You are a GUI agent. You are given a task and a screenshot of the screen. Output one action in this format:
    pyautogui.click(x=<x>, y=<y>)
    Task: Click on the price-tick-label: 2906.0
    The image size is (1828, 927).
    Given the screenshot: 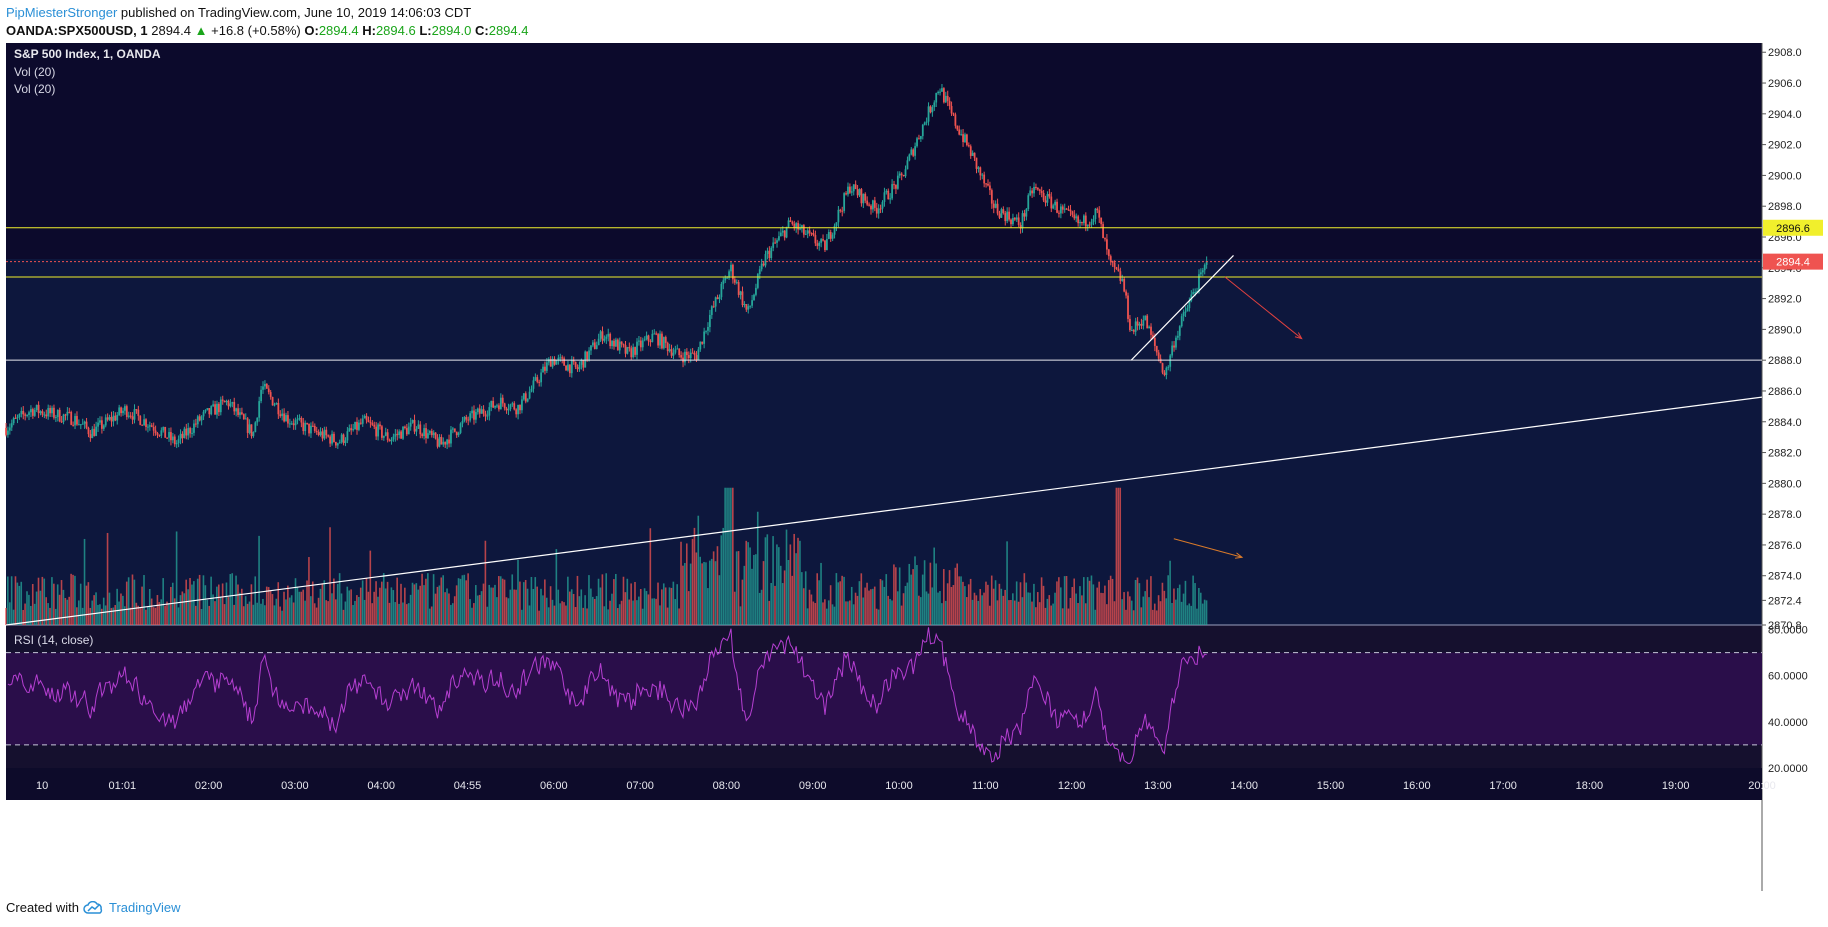 What is the action you would take?
    pyautogui.click(x=1785, y=84)
    